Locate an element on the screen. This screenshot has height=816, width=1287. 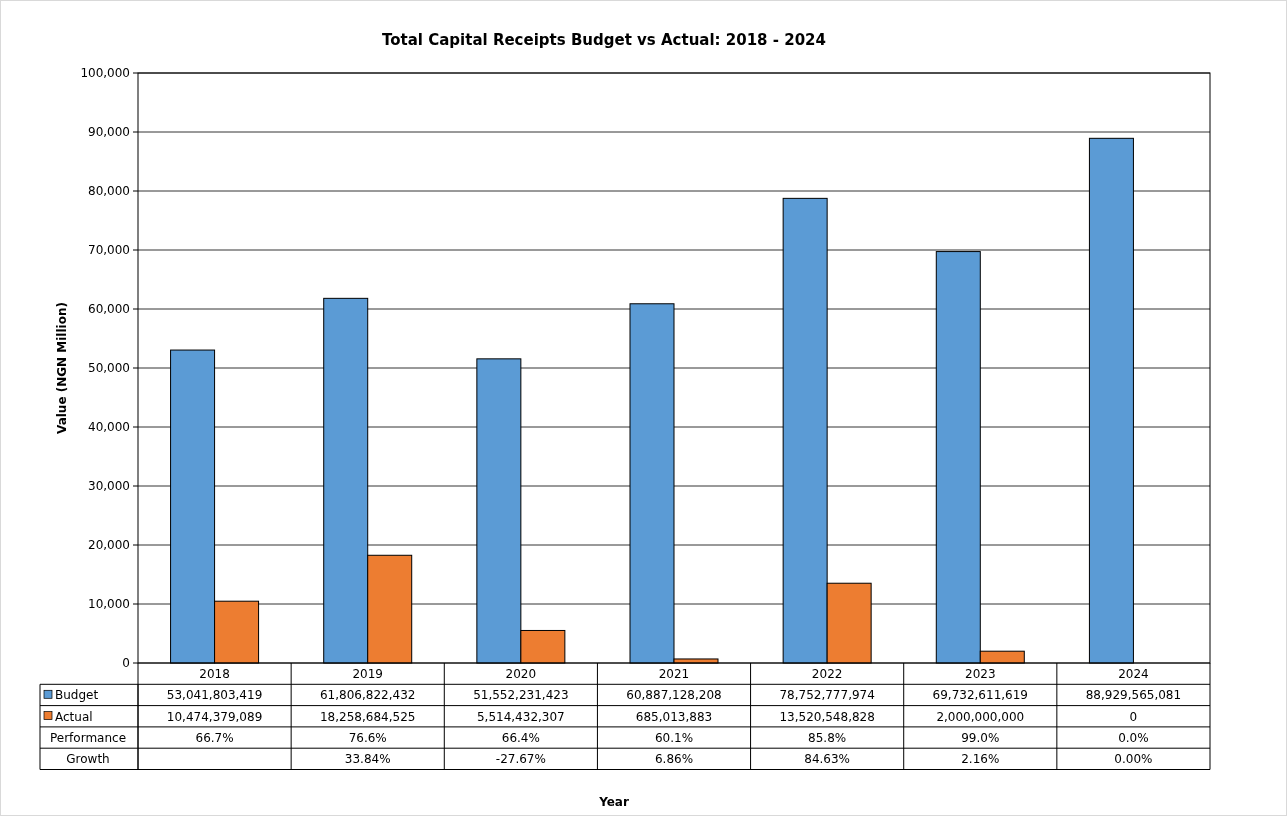
text: 0.00% is located at coordinates (1133, 759).